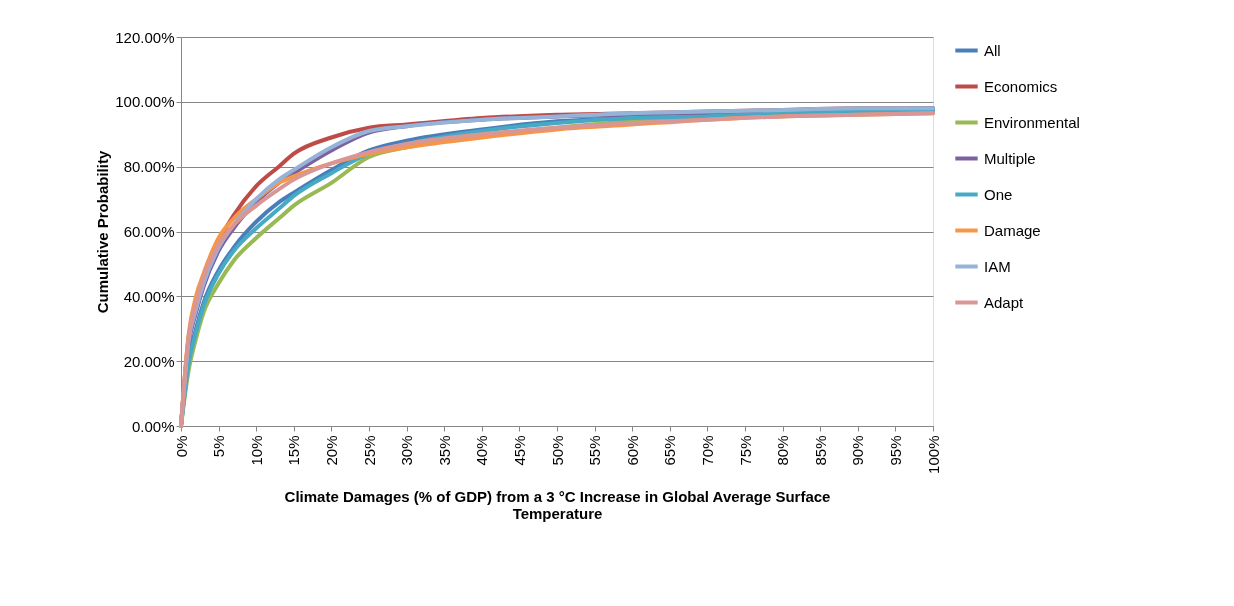 Image resolution: width=1234 pixels, height=606 pixels. What do you see at coordinates (1012, 230) in the screenshot?
I see `legend-label: Damage` at bounding box center [1012, 230].